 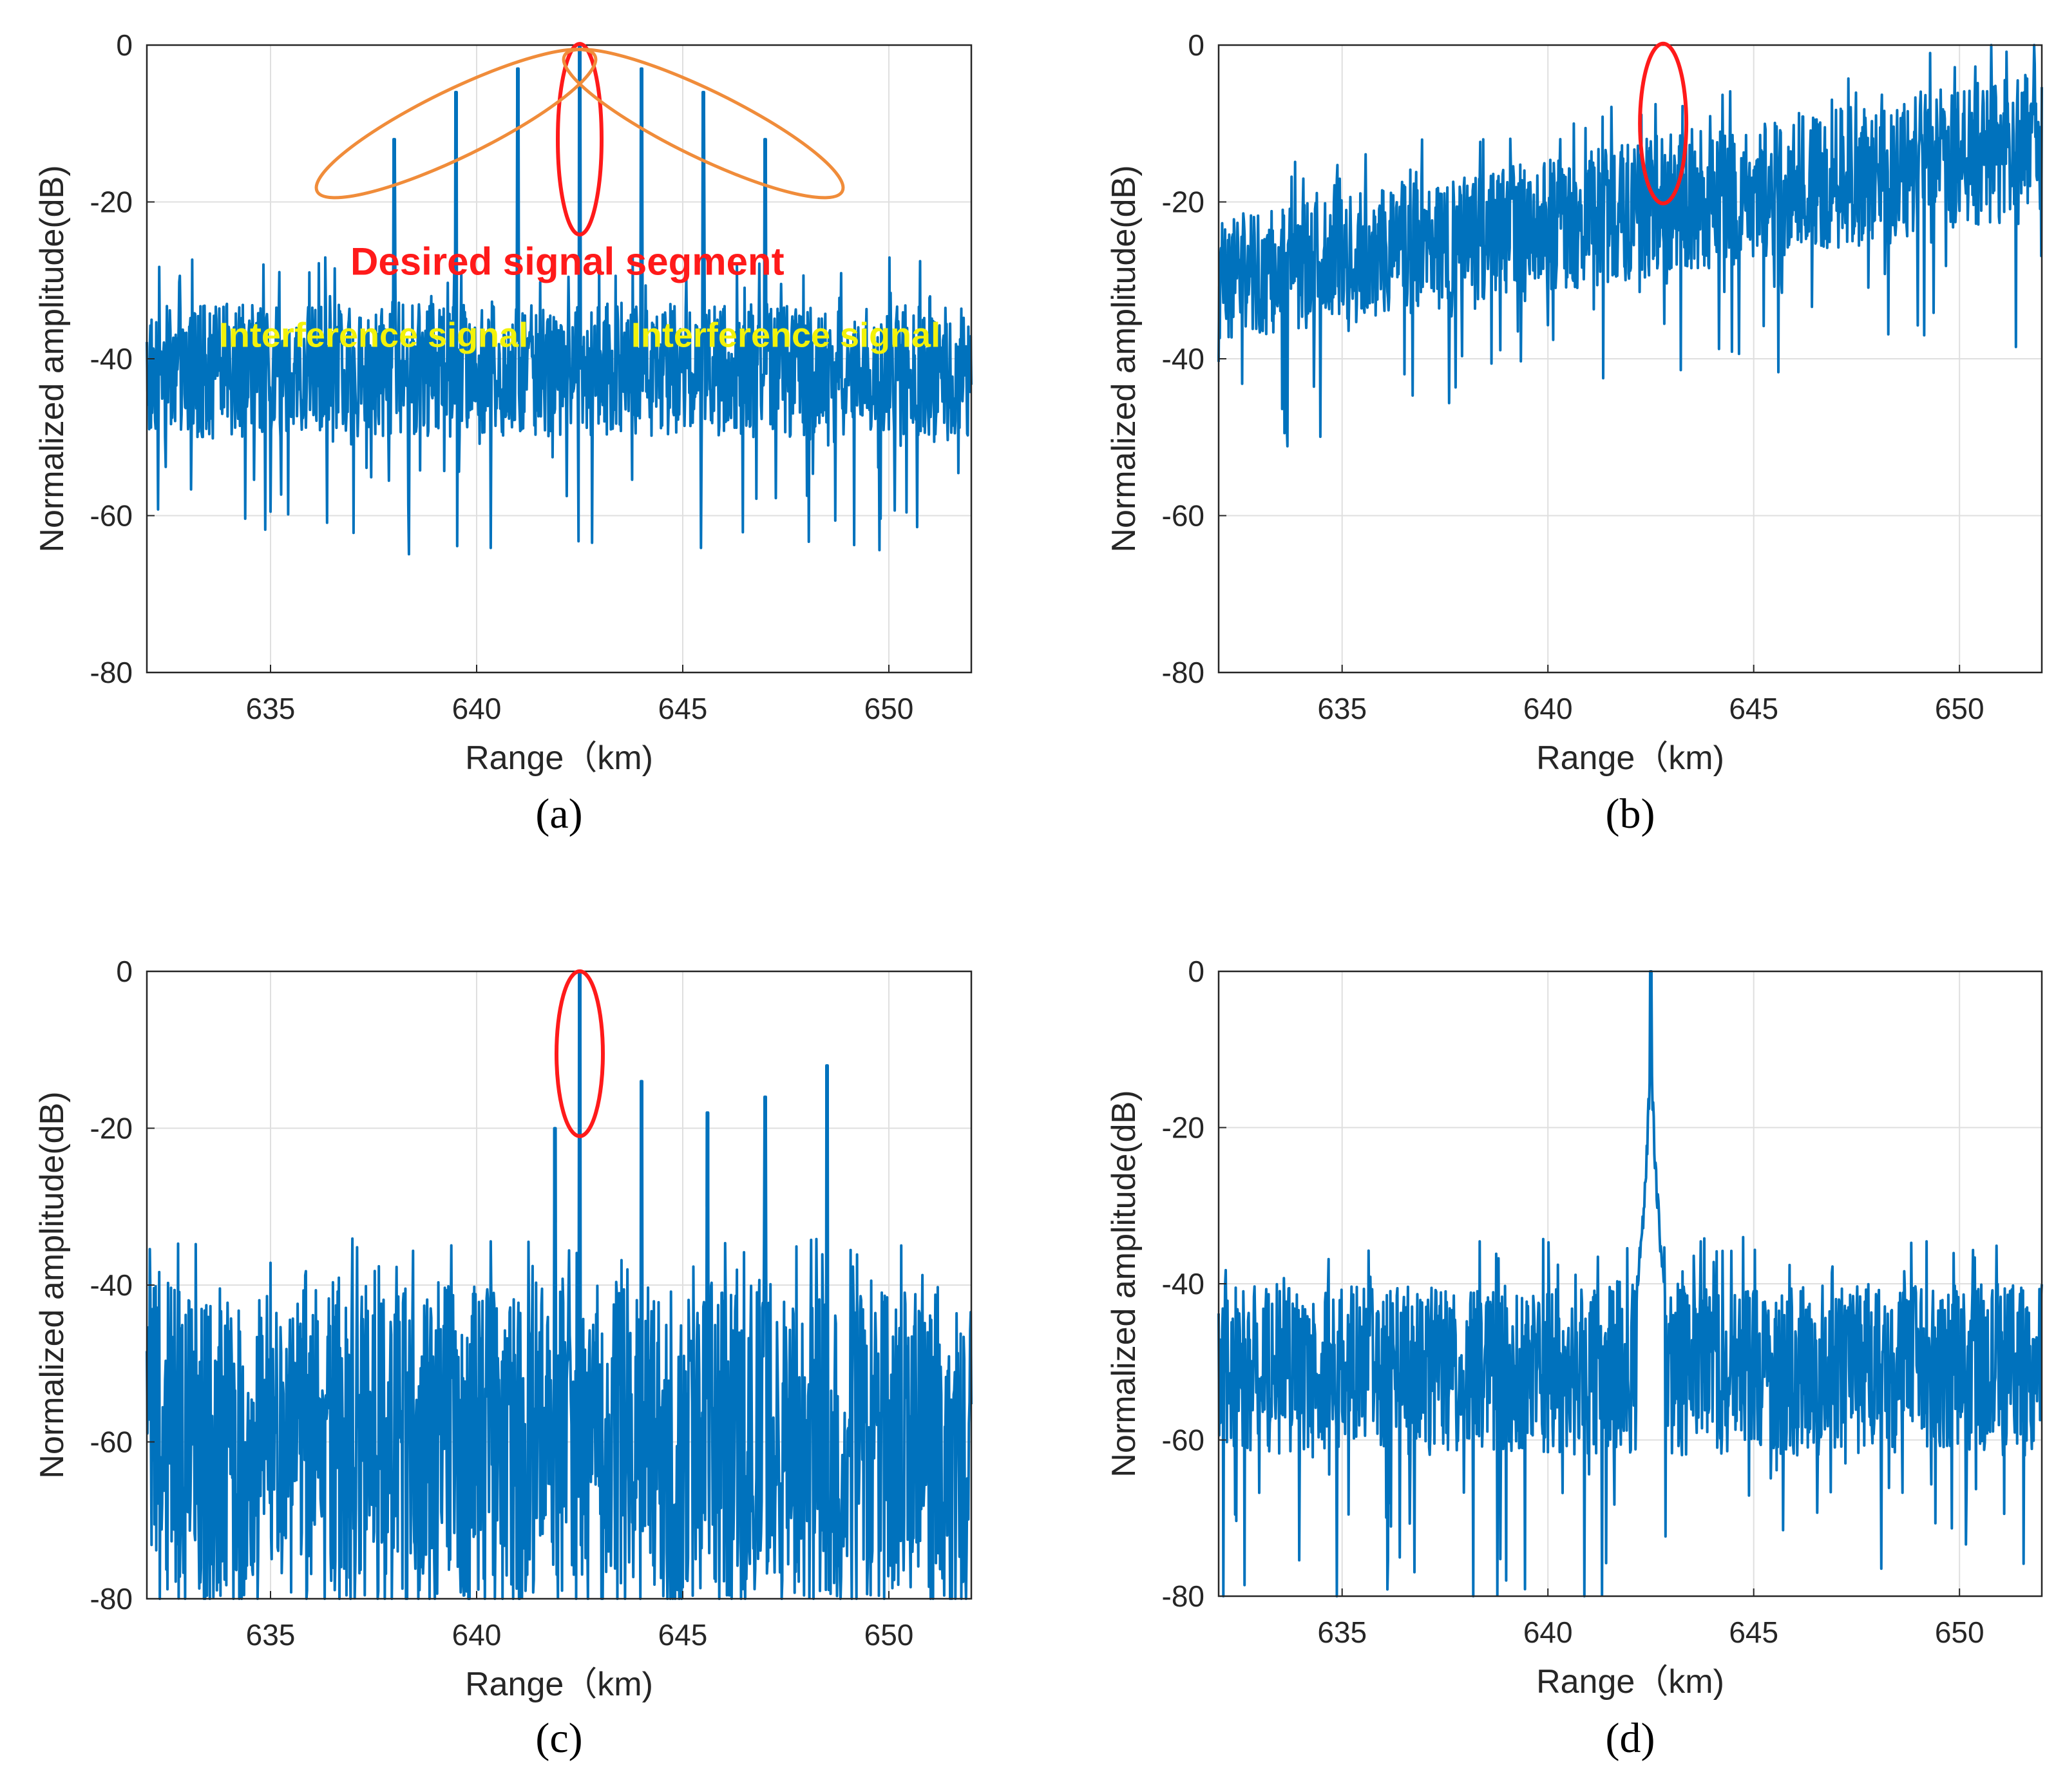 I want to click on target-ellipse-b, so click(x=1663, y=123).